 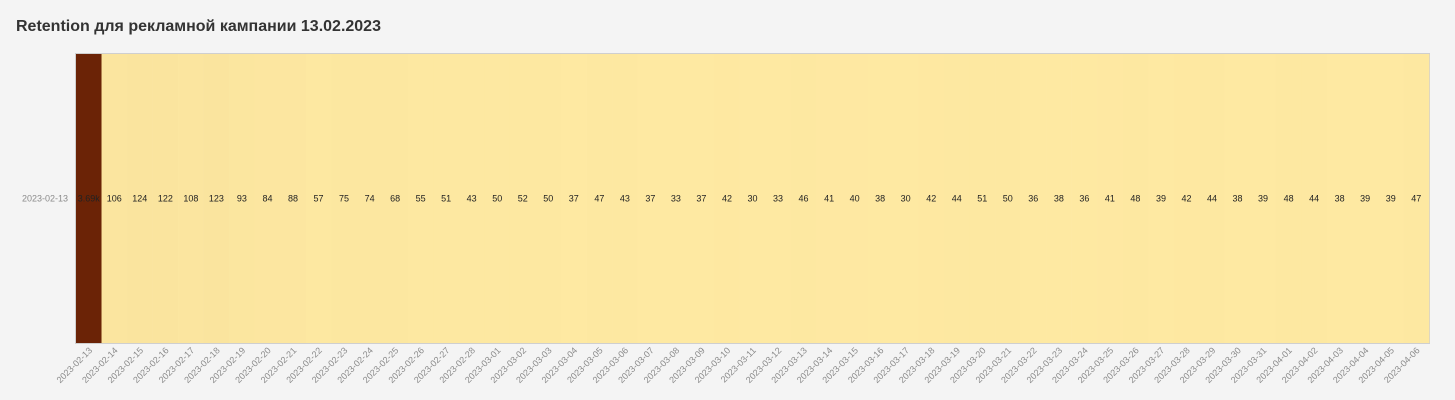 What do you see at coordinates (45, 199) in the screenshot?
I see `y-tick-label: 2023-02-13` at bounding box center [45, 199].